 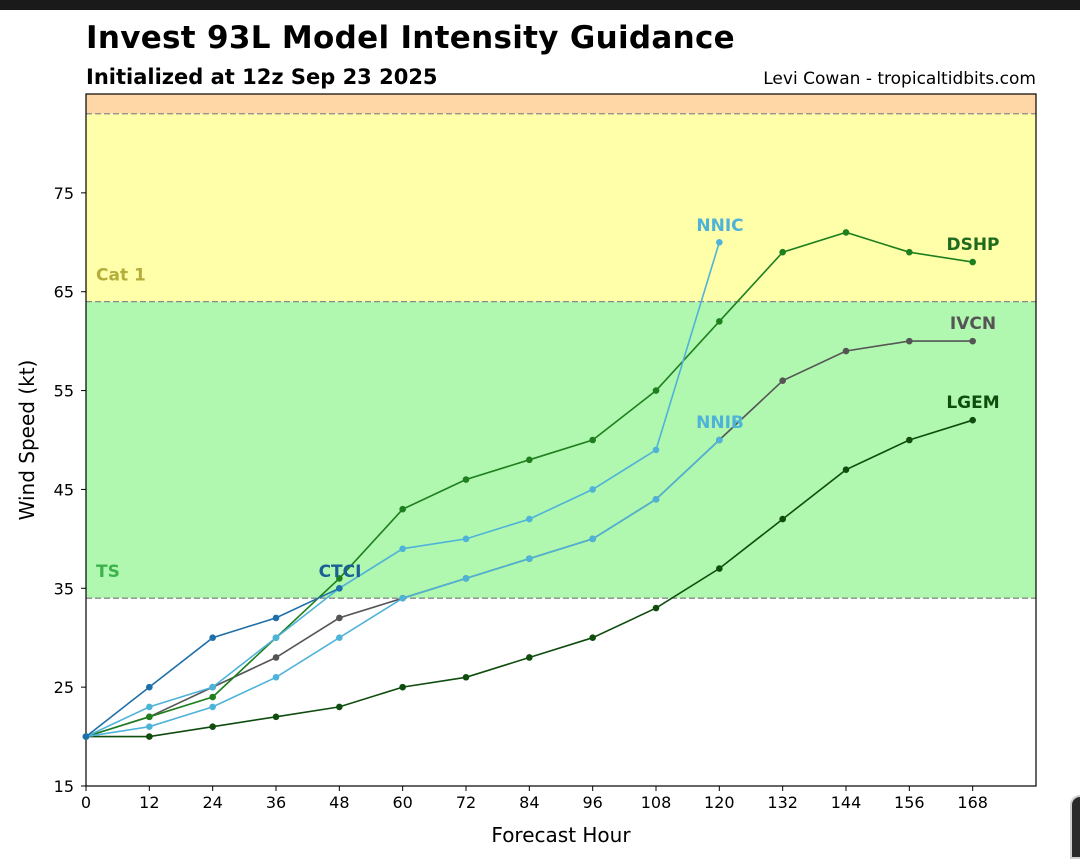 I want to click on x-tick-label: 0, so click(x=86, y=802).